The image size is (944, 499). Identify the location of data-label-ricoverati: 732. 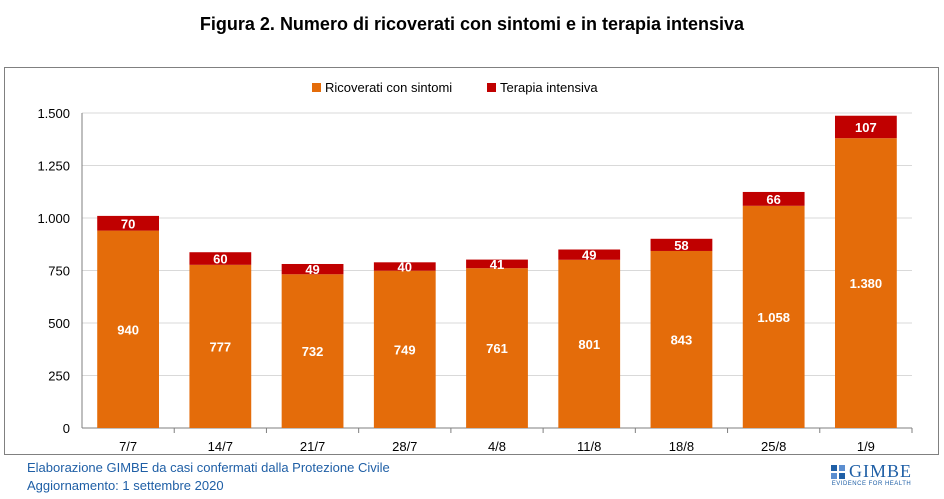
(313, 351).